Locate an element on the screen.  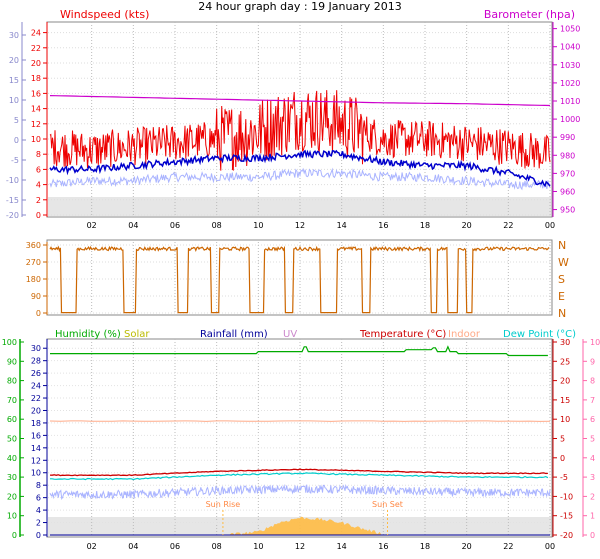
temp-tick-label: 25 is located at coordinates (565, 361).